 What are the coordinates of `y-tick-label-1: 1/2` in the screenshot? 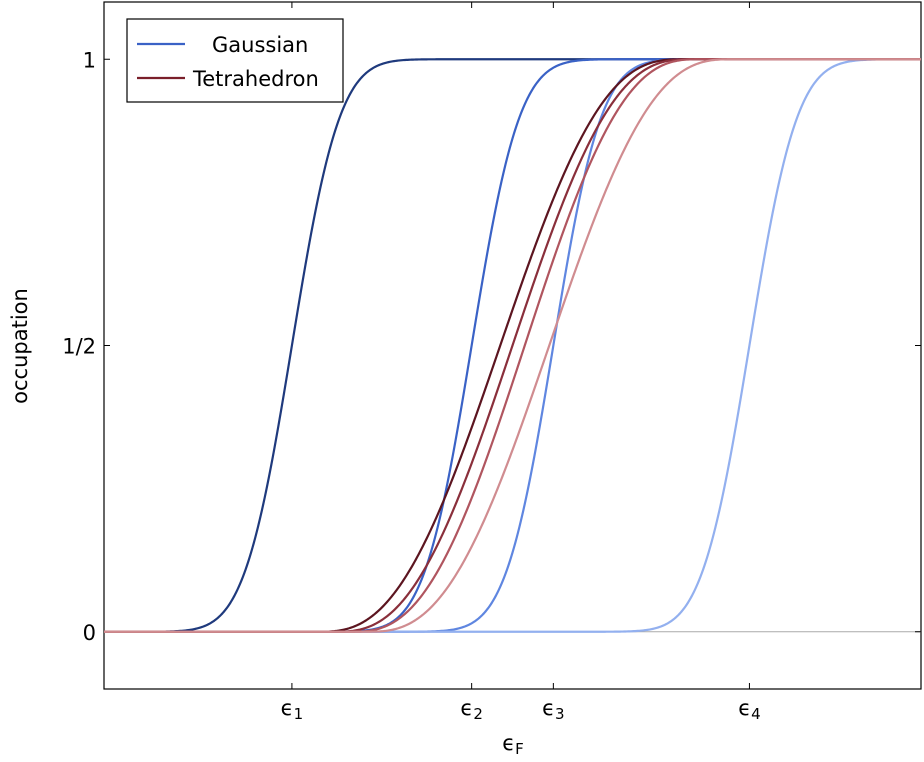 It's located at (79, 347).